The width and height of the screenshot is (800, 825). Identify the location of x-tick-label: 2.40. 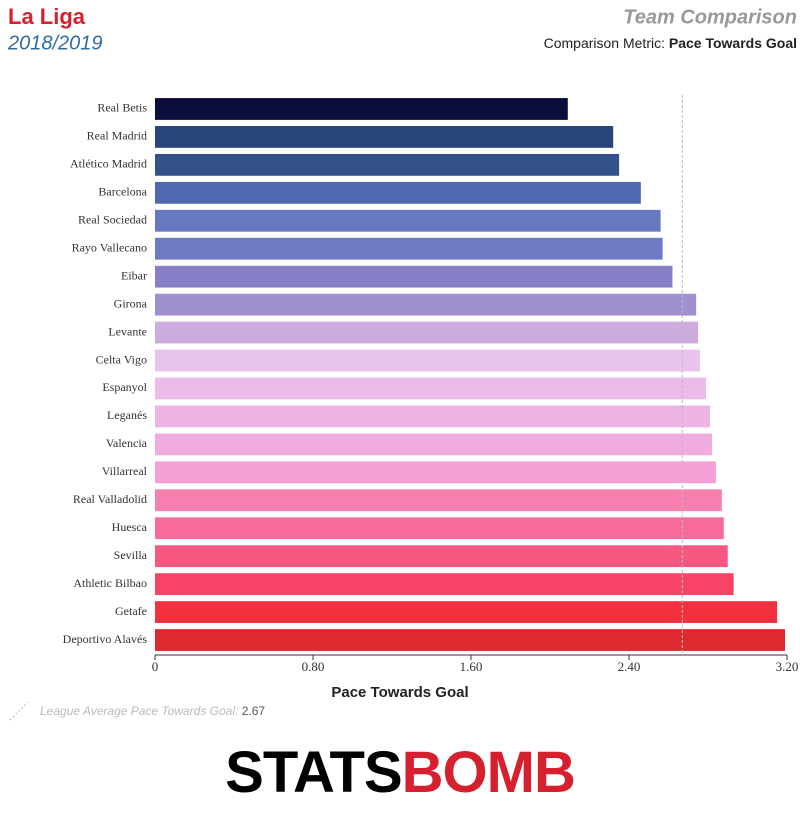
(629, 666).